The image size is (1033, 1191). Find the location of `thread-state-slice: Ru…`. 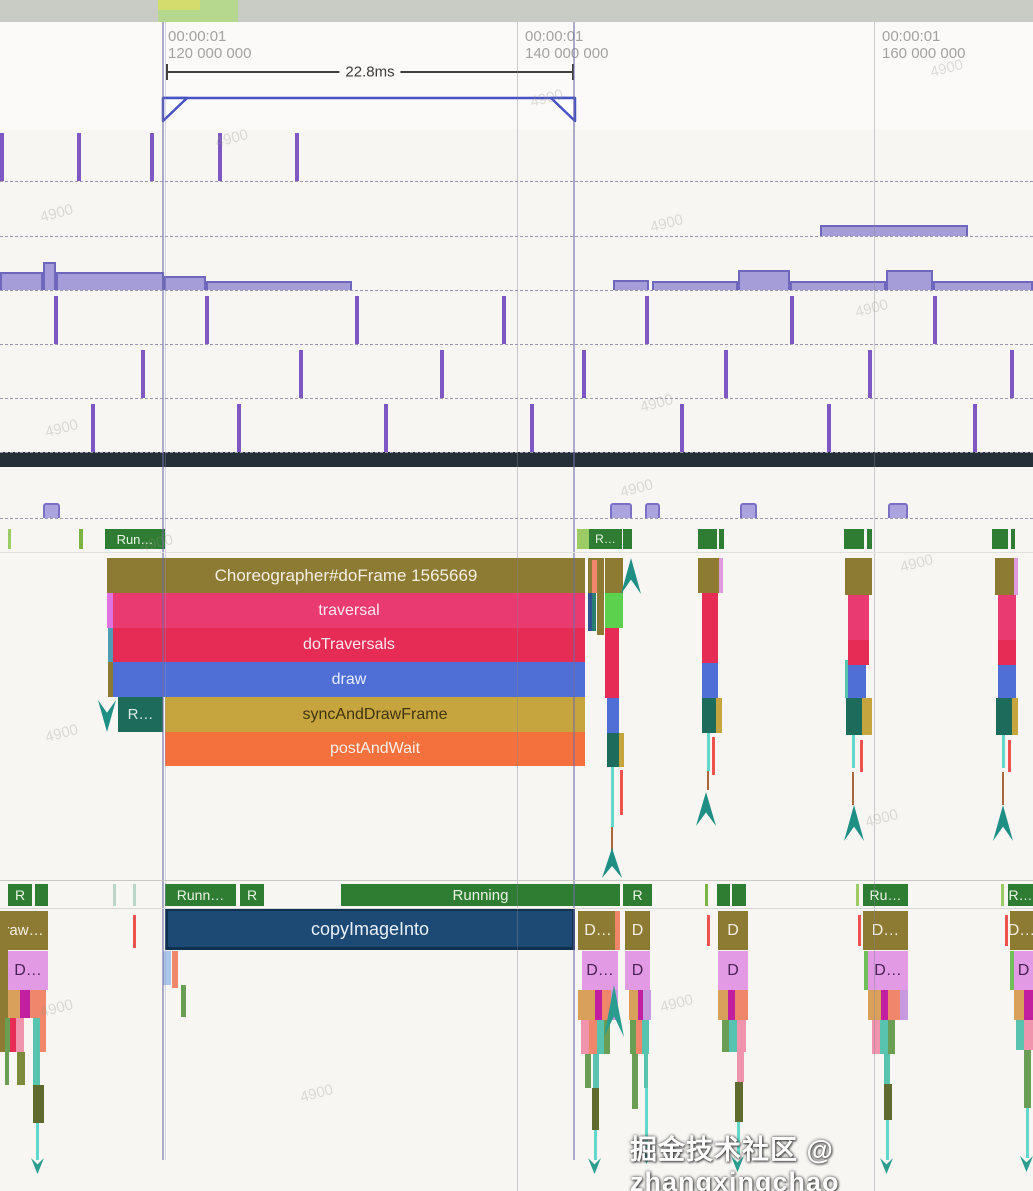

thread-state-slice: Ru… is located at coordinates (885, 895).